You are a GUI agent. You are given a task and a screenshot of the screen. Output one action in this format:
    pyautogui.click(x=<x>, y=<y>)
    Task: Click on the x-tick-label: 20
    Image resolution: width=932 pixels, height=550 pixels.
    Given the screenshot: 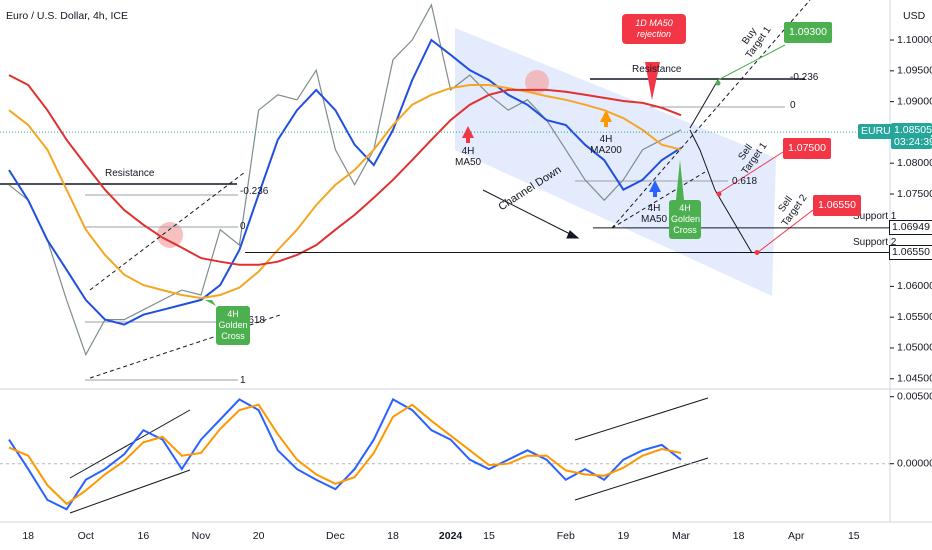 What is the action you would take?
    pyautogui.click(x=259, y=536)
    